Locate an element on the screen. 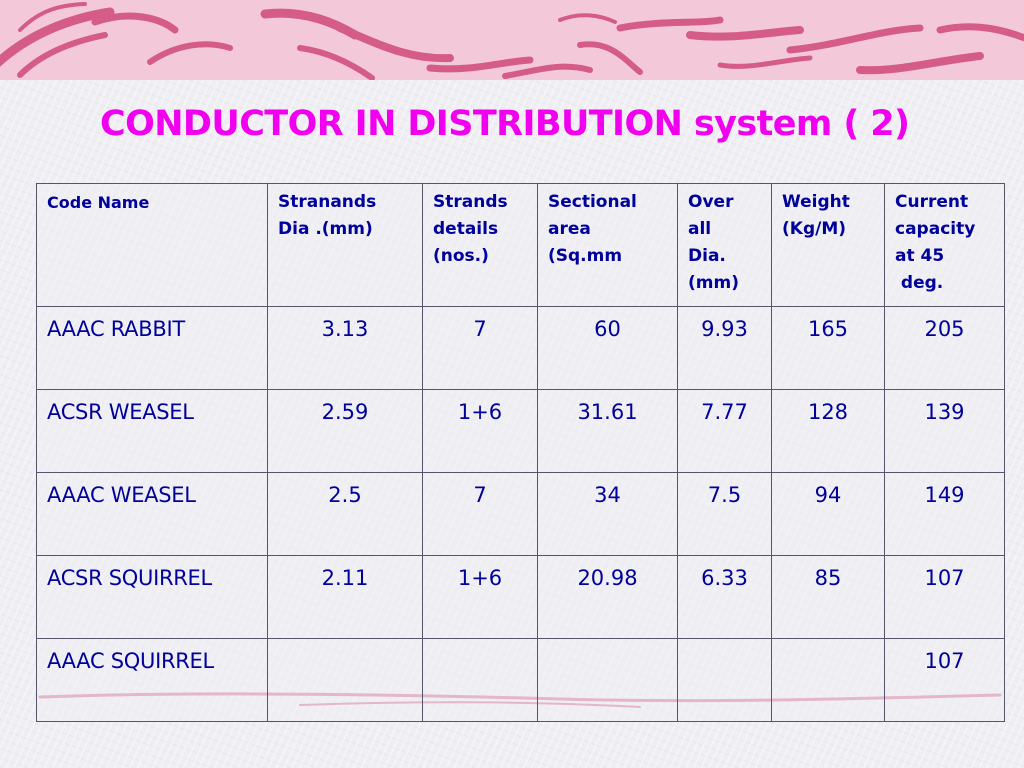  table-row: AAAC SQUIRREL 107 is located at coordinates (520, 680).